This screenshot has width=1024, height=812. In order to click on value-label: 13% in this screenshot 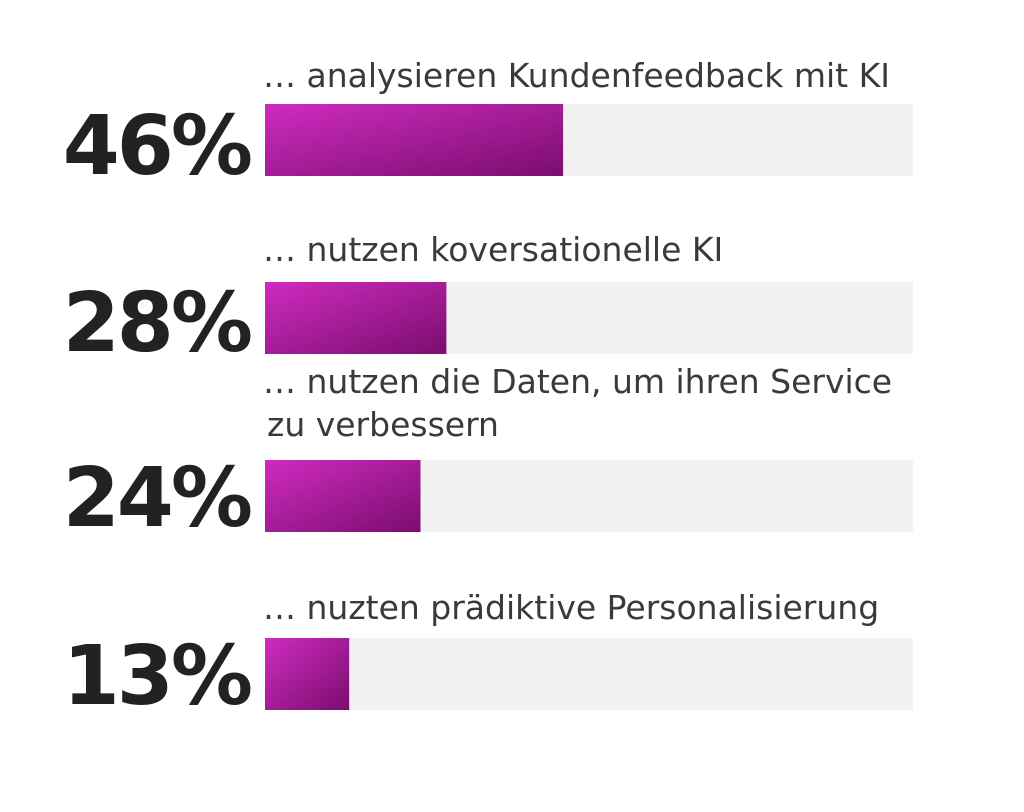, I will do `click(157, 676)`.